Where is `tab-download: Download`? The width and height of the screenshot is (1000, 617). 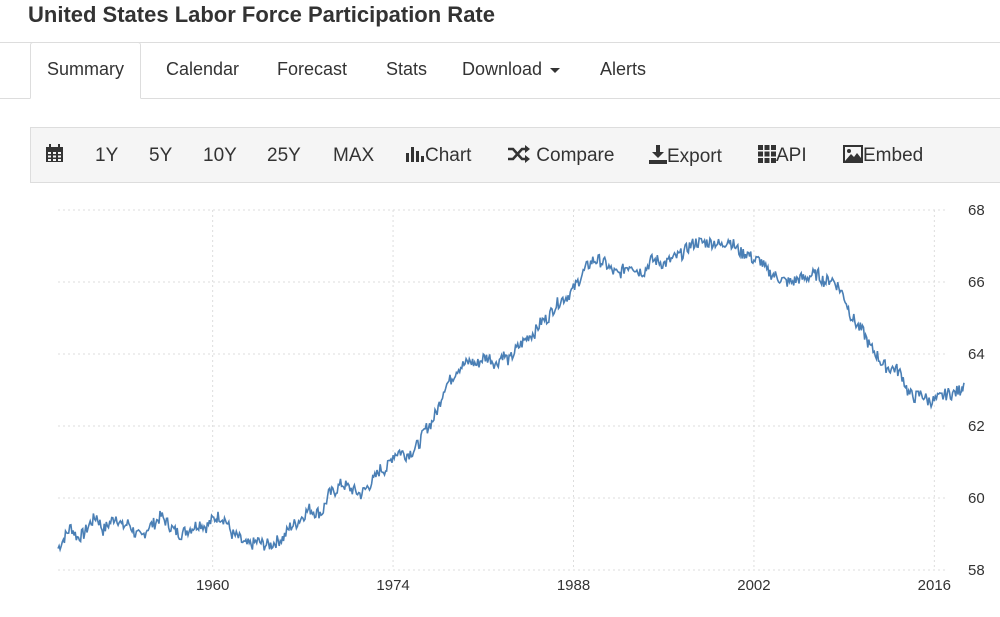
tab-download: Download is located at coordinates (511, 69).